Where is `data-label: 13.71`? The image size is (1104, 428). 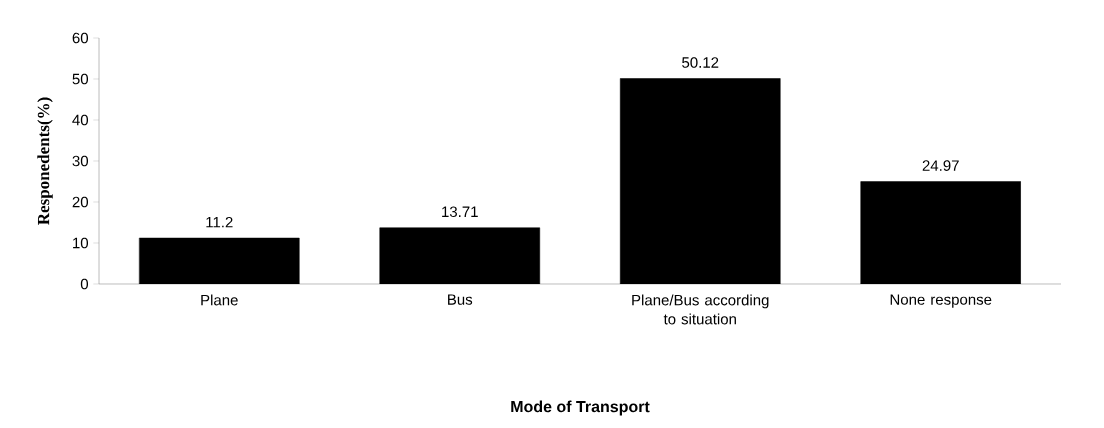 data-label: 13.71 is located at coordinates (460, 212).